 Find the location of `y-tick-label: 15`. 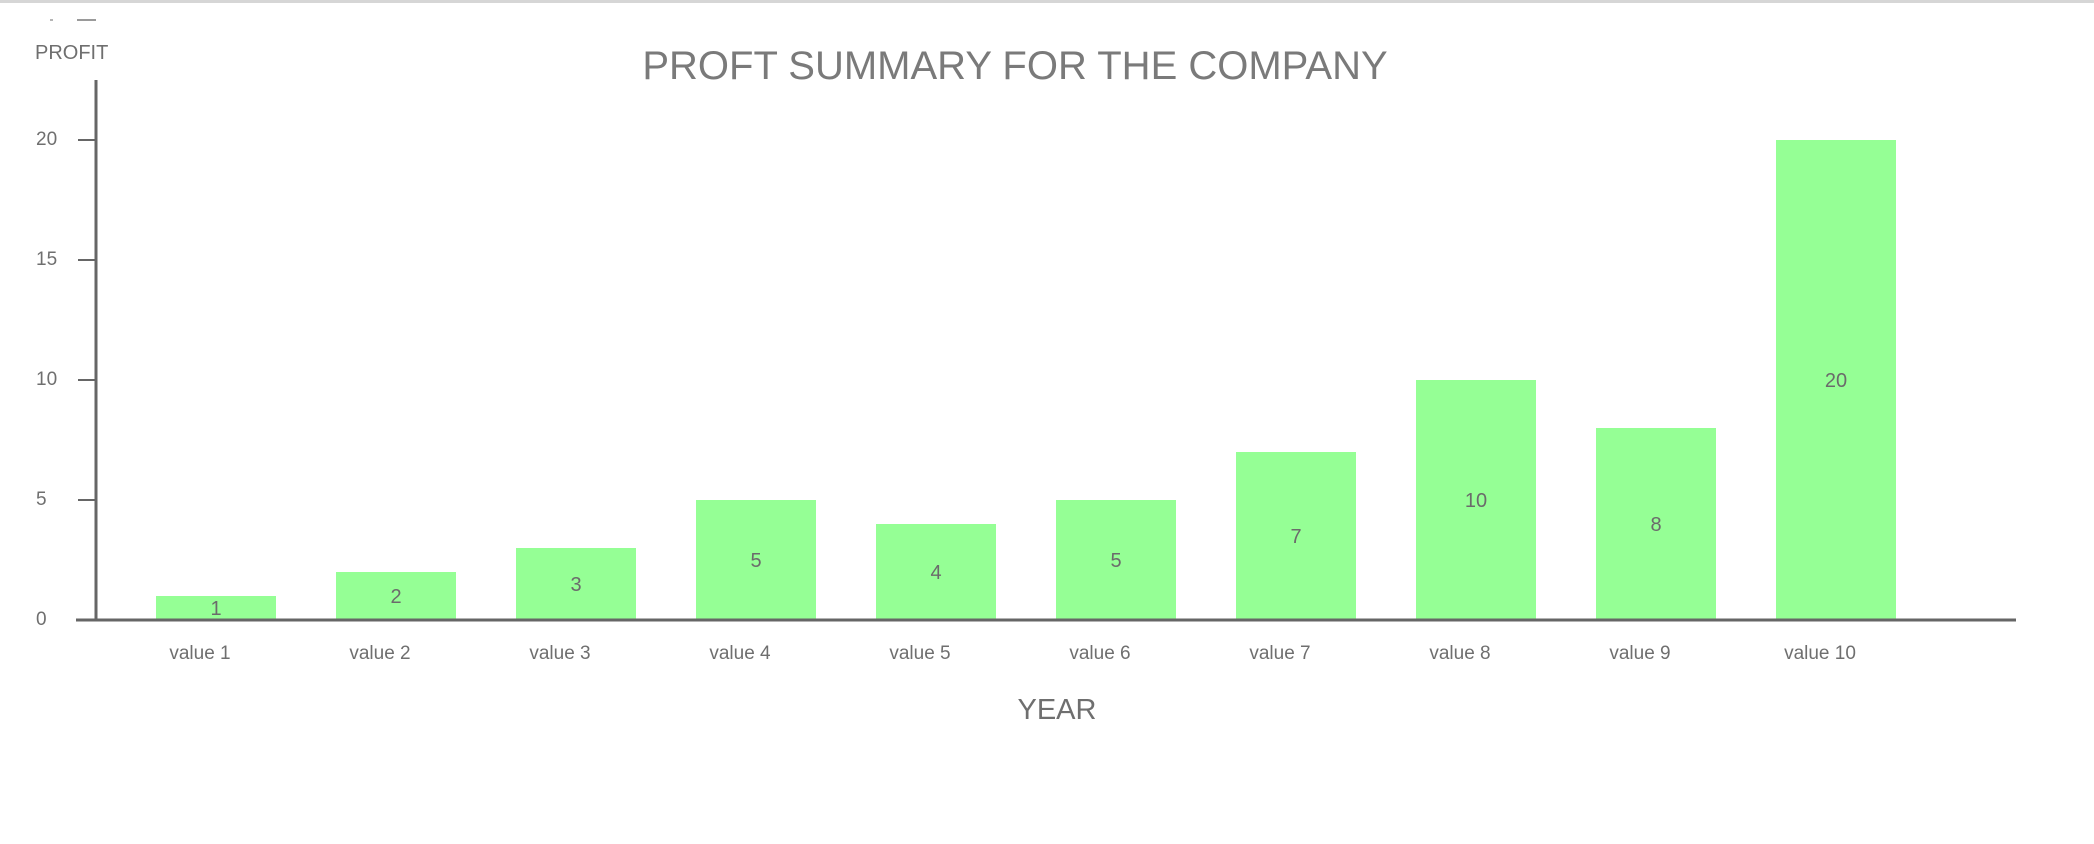

y-tick-label: 15 is located at coordinates (46, 259).